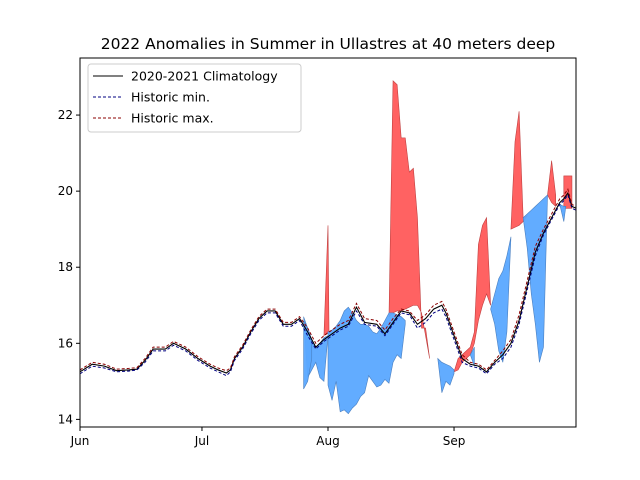 The width and height of the screenshot is (640, 480). What do you see at coordinates (204, 76) in the screenshot?
I see `legend-label-climatology: 2020-2021 Climatology` at bounding box center [204, 76].